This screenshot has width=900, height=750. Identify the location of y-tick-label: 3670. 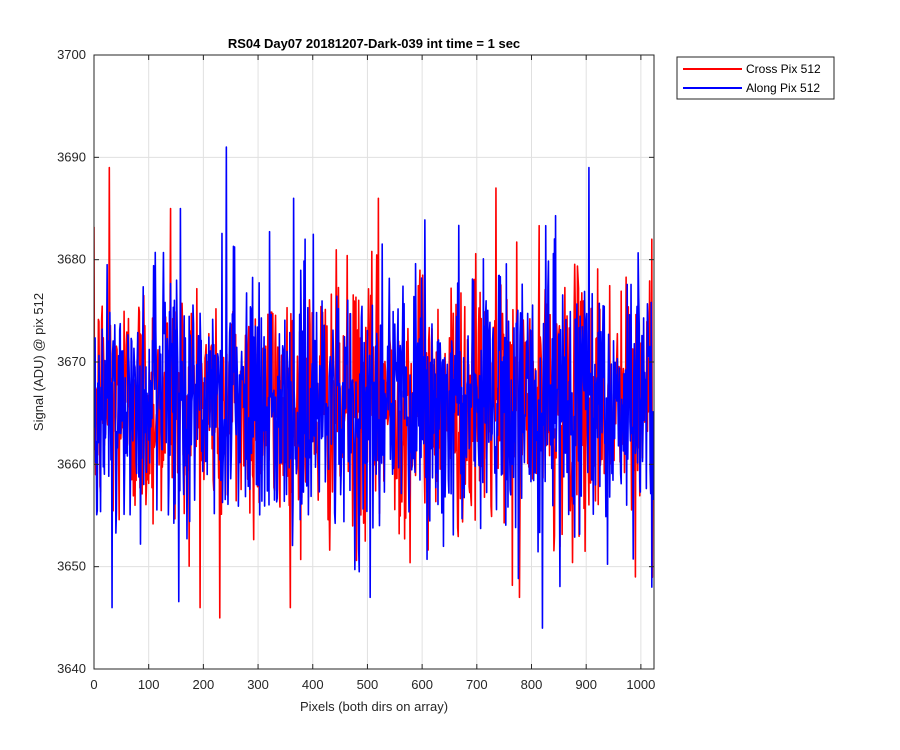
(71, 361).